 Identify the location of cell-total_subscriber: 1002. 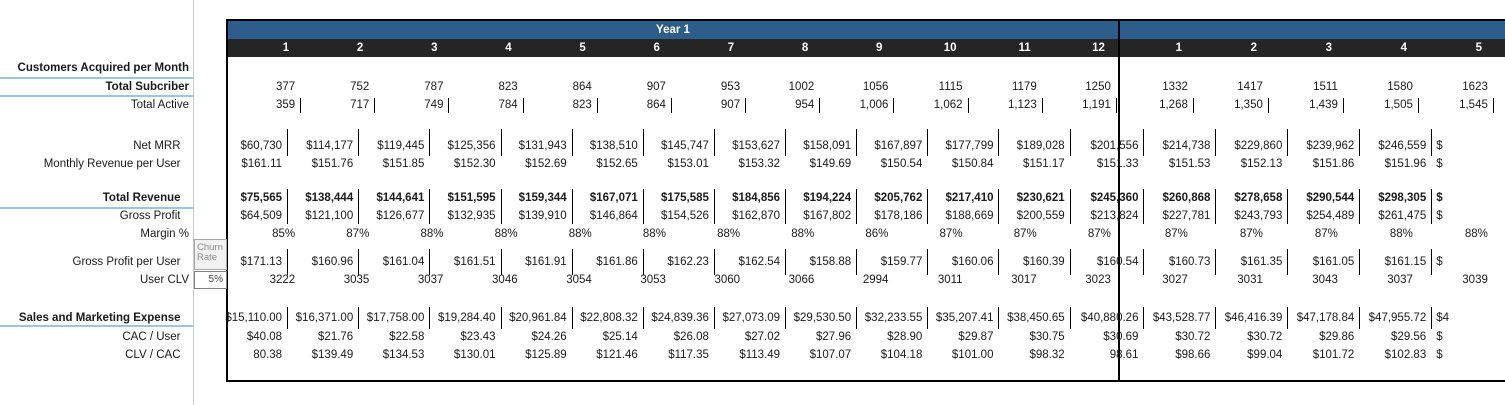
(801, 87).